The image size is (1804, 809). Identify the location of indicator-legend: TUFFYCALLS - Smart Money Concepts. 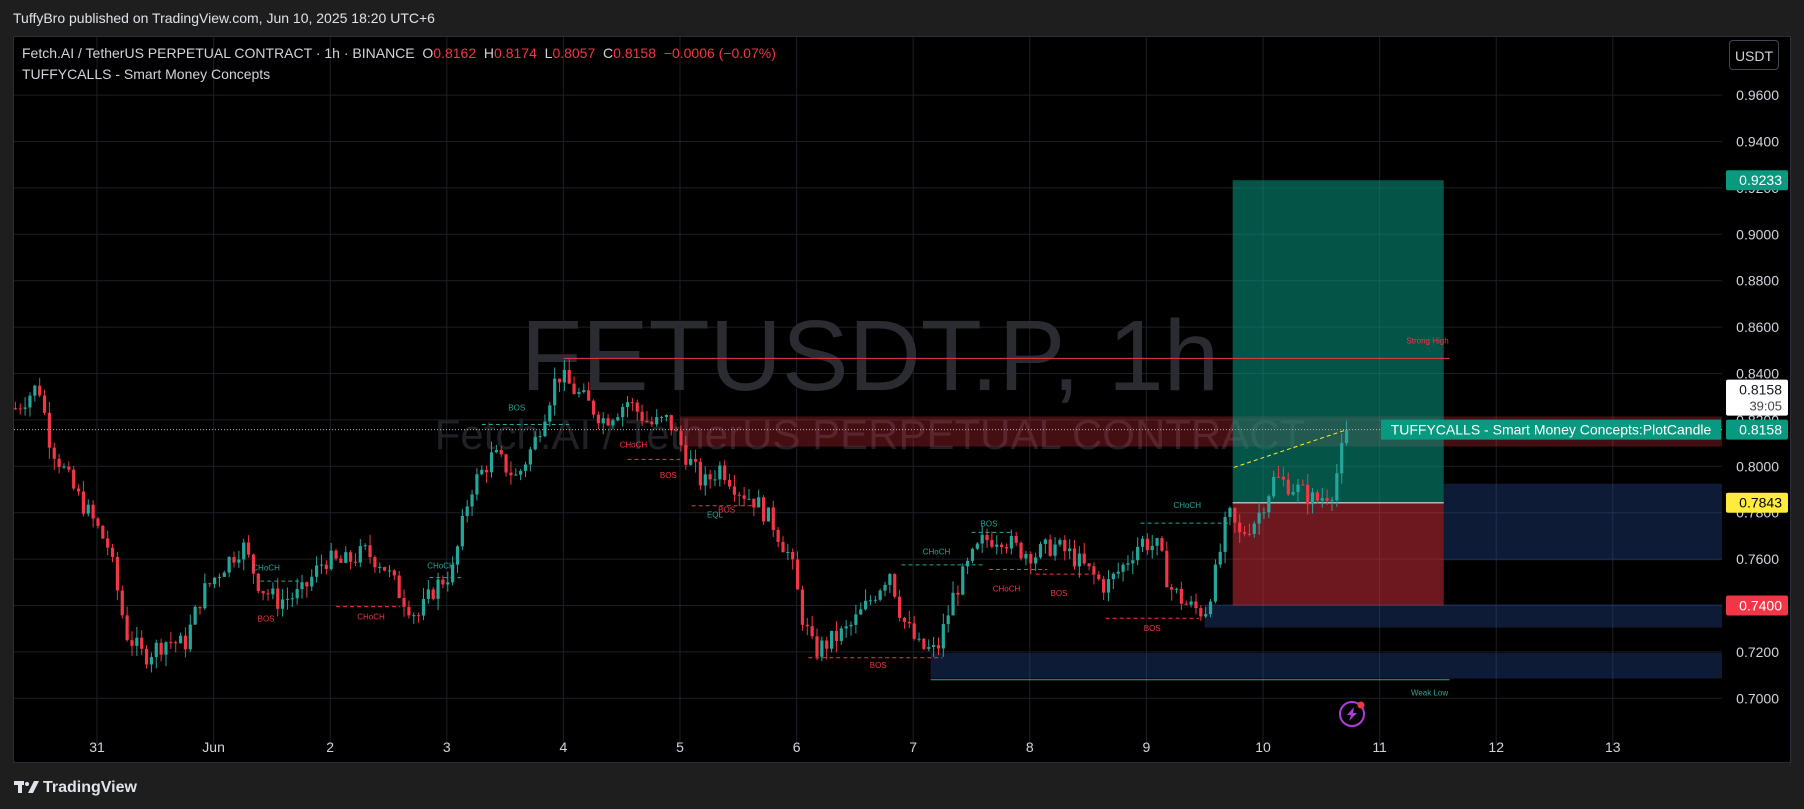
(146, 74).